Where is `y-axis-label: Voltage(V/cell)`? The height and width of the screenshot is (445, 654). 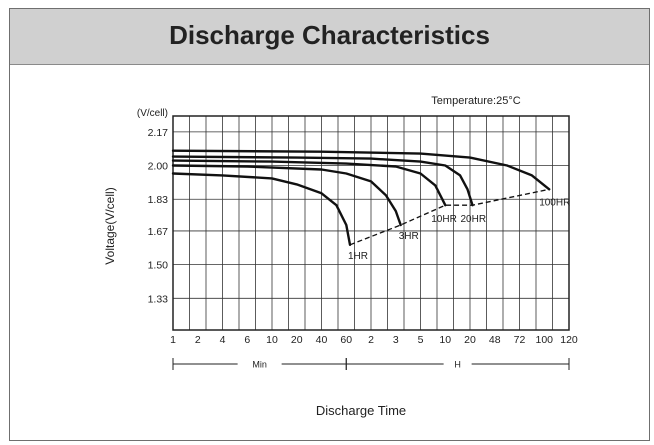 y-axis-label: Voltage(V/cell) is located at coordinates (110, 225).